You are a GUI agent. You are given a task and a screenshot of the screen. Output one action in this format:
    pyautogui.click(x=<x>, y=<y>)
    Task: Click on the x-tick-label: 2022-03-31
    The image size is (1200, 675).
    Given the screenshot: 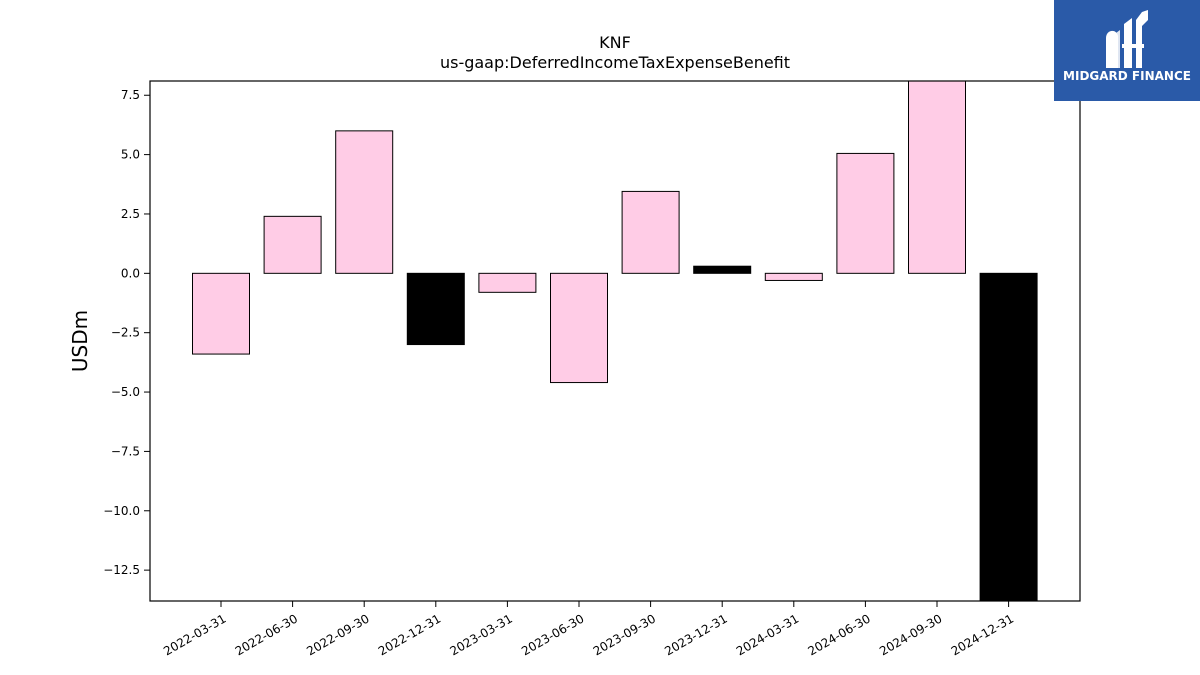 What is the action you would take?
    pyautogui.click(x=194, y=634)
    